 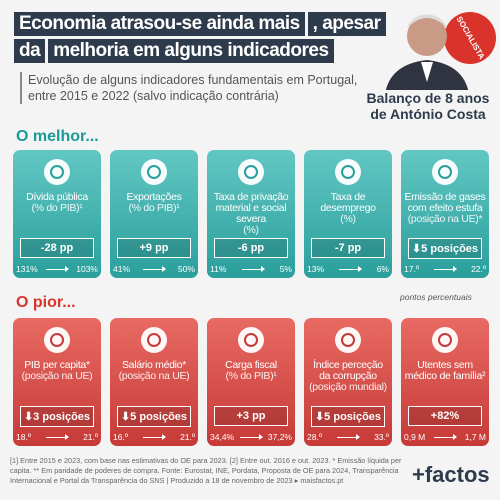 What do you see at coordinates (316, 269) in the screenshot?
I see `from: 13%` at bounding box center [316, 269].